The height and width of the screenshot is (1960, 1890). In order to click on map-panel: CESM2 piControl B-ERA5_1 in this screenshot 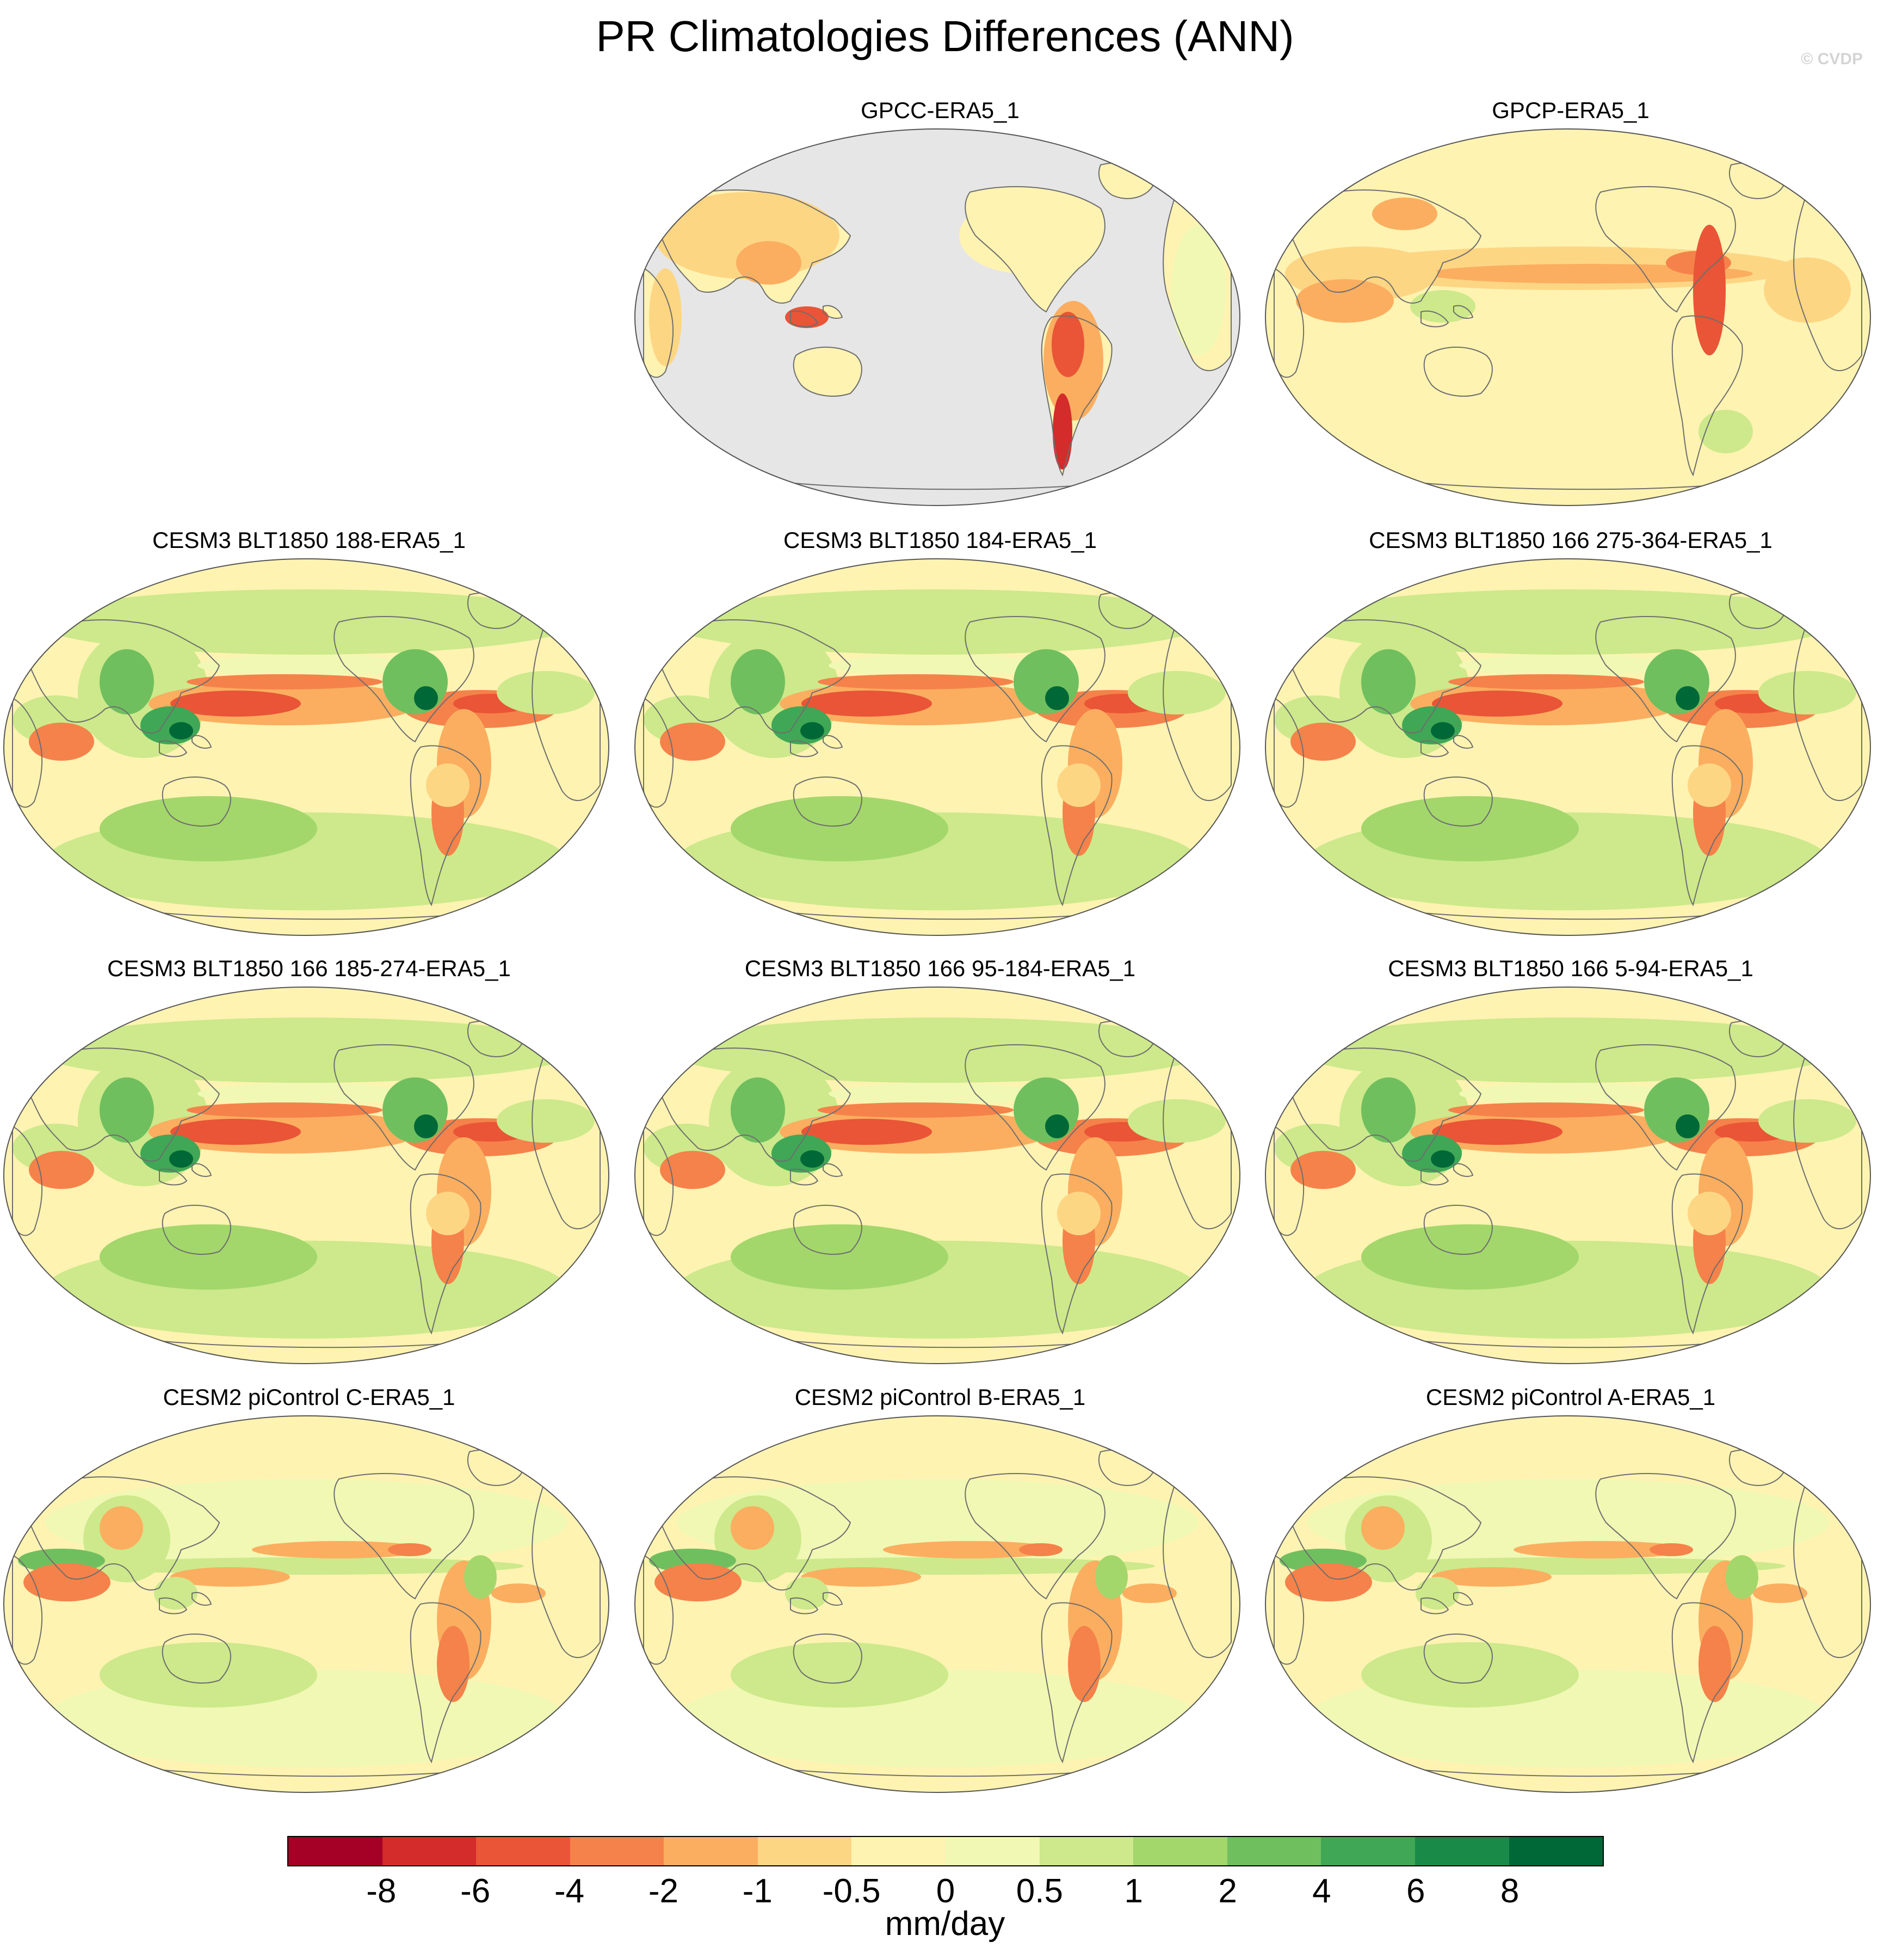, I will do `click(940, 1597)`.